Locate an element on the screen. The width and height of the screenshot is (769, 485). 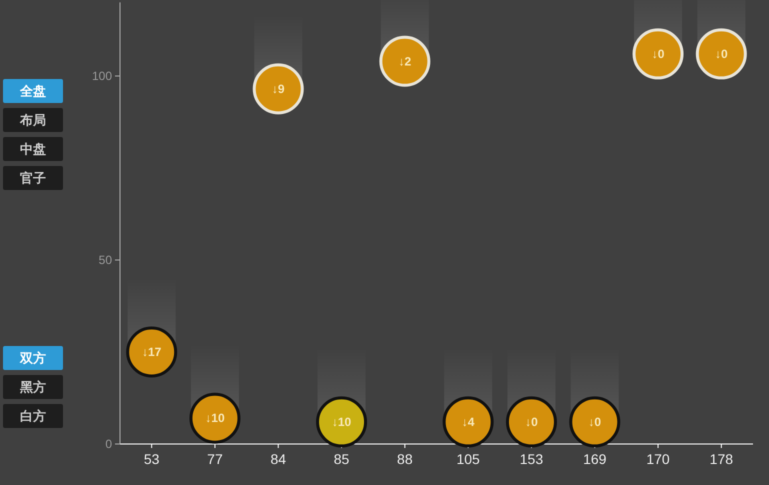
y-tick-label: 50 is located at coordinates (105, 260).